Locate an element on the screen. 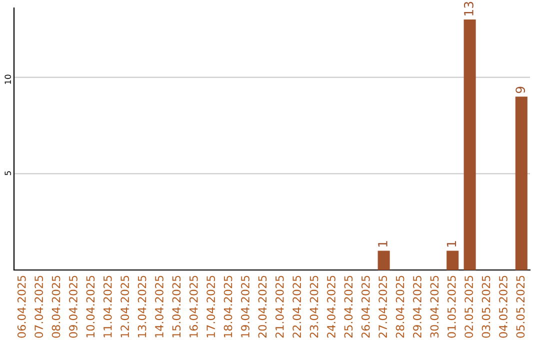  x-tick-label: 19.04.2025 is located at coordinates (245, 307).